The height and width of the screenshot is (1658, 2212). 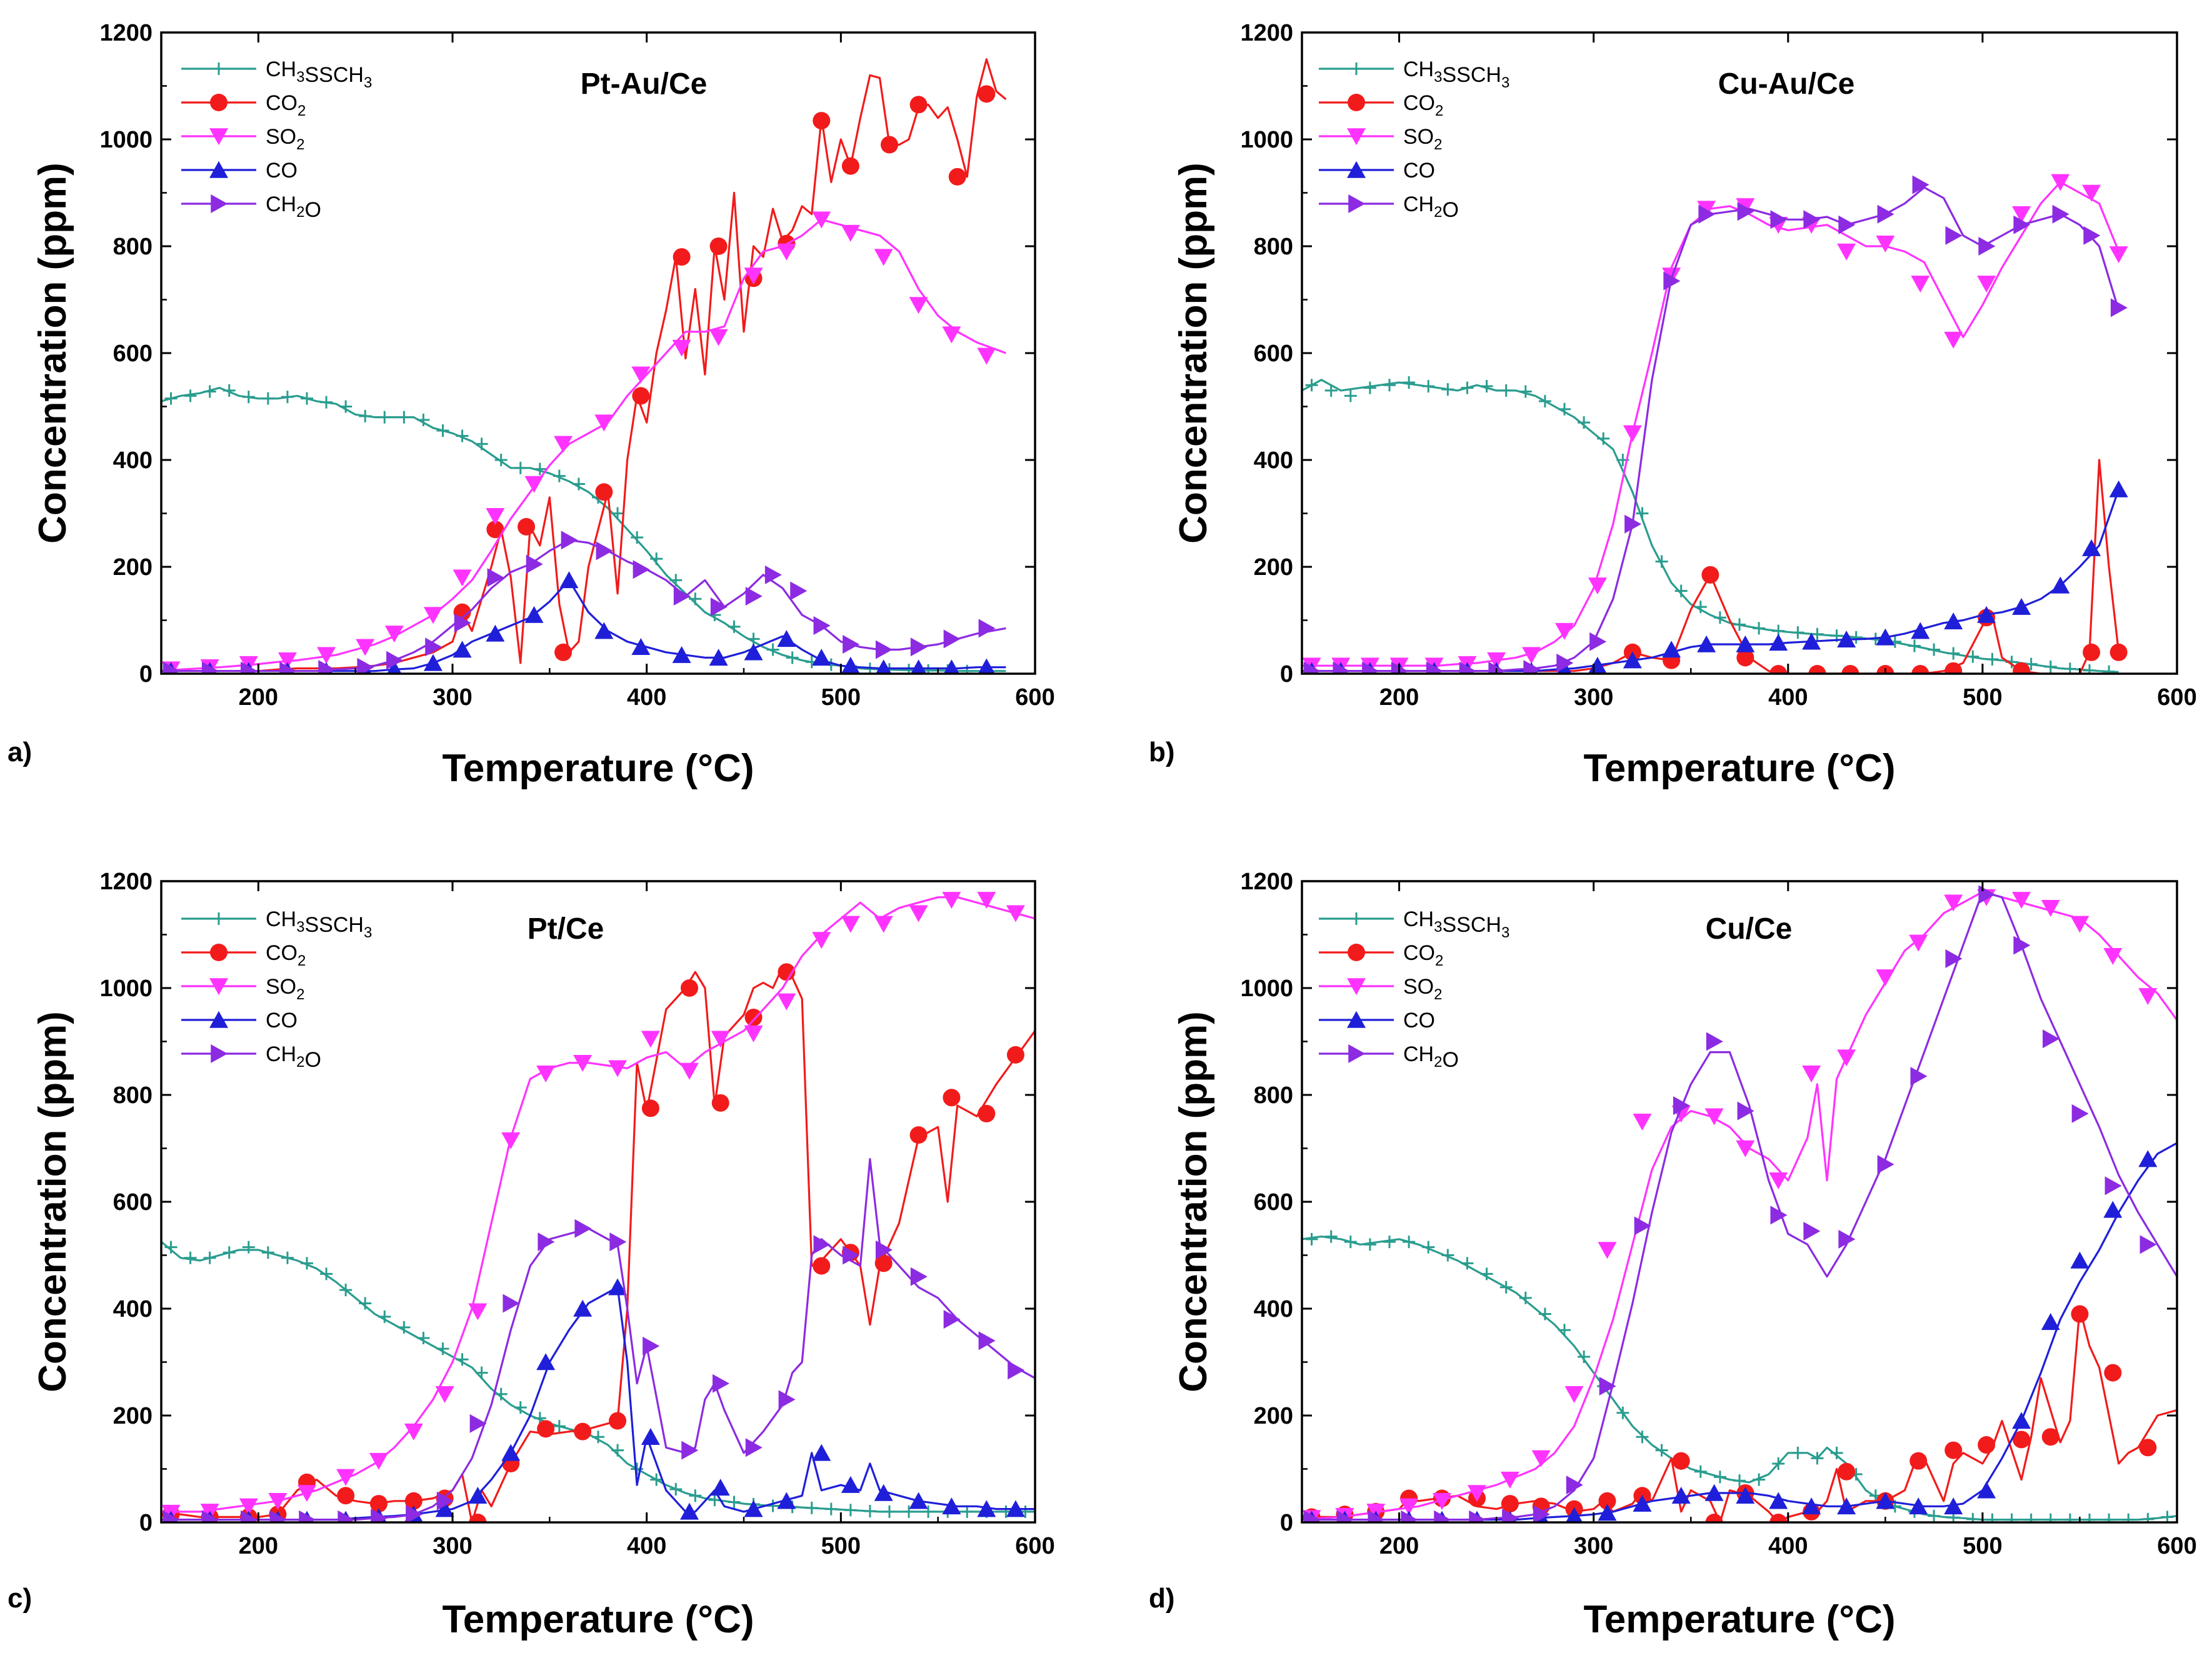 I want to click on y-tick-label: 400, so click(x=133, y=460).